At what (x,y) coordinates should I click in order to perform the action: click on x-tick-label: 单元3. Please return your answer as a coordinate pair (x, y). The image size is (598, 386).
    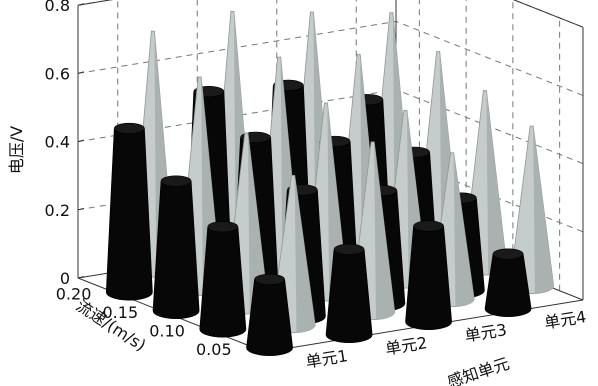
    Looking at the image, I should click on (485, 332).